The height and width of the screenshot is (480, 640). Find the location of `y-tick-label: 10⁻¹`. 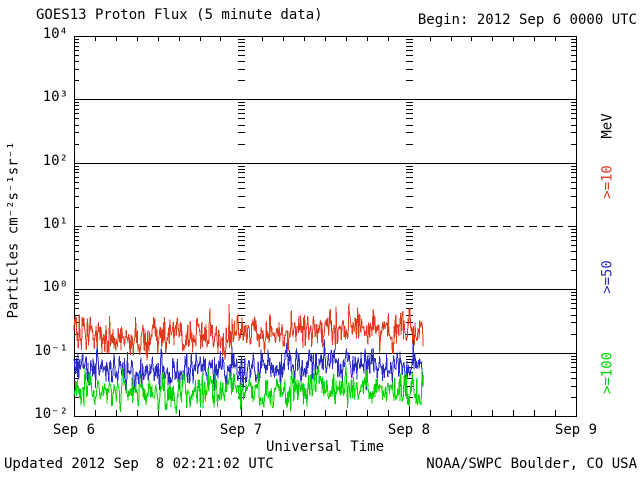

y-tick-label: 10⁻¹ is located at coordinates (51, 351).